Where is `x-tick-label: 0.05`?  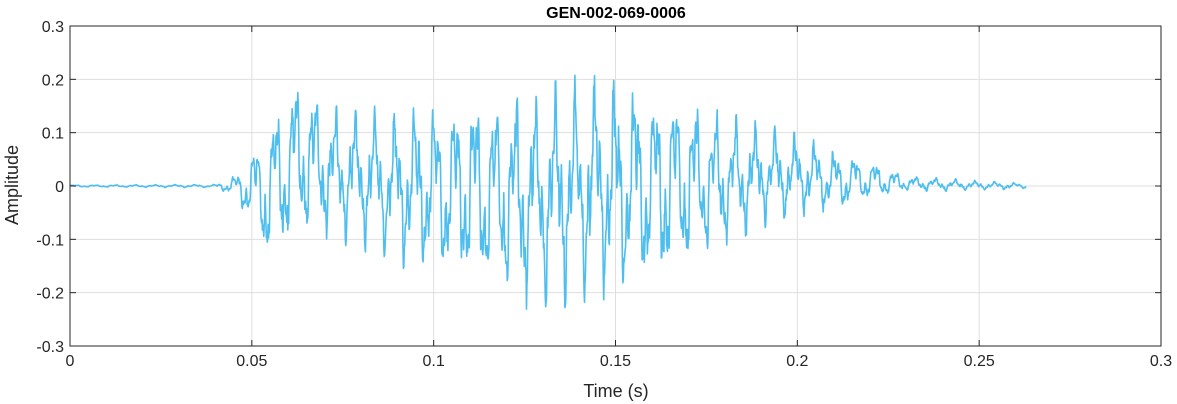 x-tick-label: 0.05 is located at coordinates (251, 361).